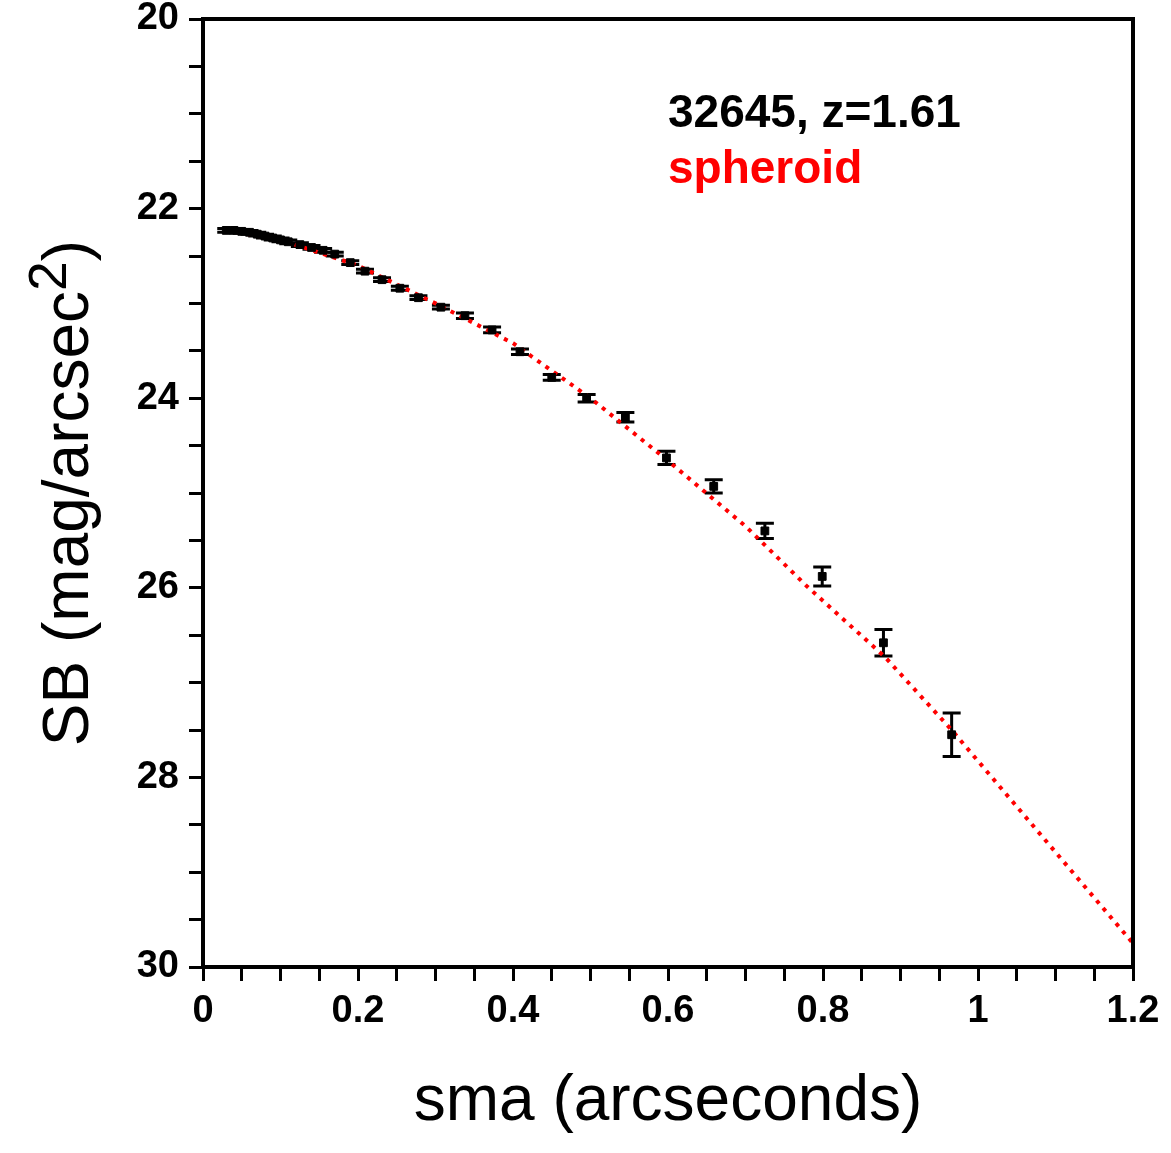 This screenshot has width=1171, height=1153. Describe the element at coordinates (1133, 1009) in the screenshot. I see `x-tick-label: 1.2` at that location.